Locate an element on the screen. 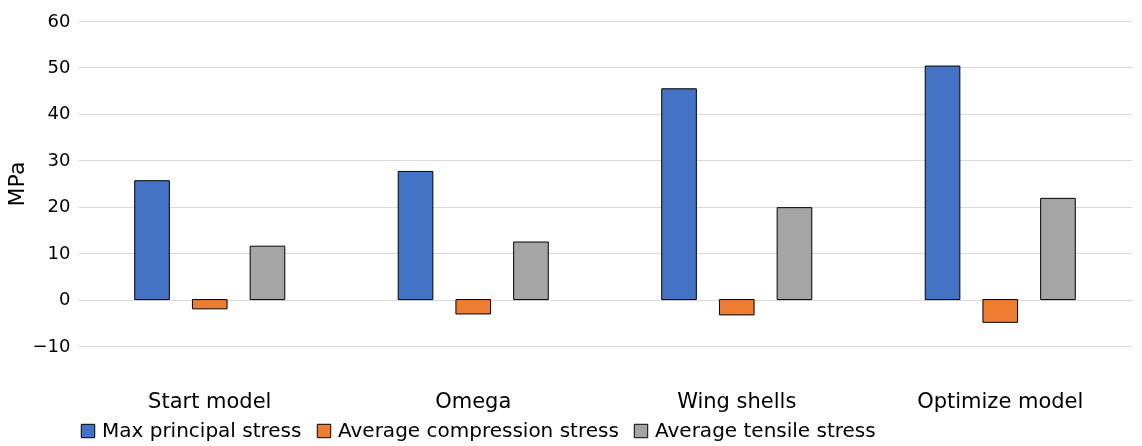 This screenshot has height=446, width=1142. x-tick-label: Optimize model is located at coordinates (1000, 400).